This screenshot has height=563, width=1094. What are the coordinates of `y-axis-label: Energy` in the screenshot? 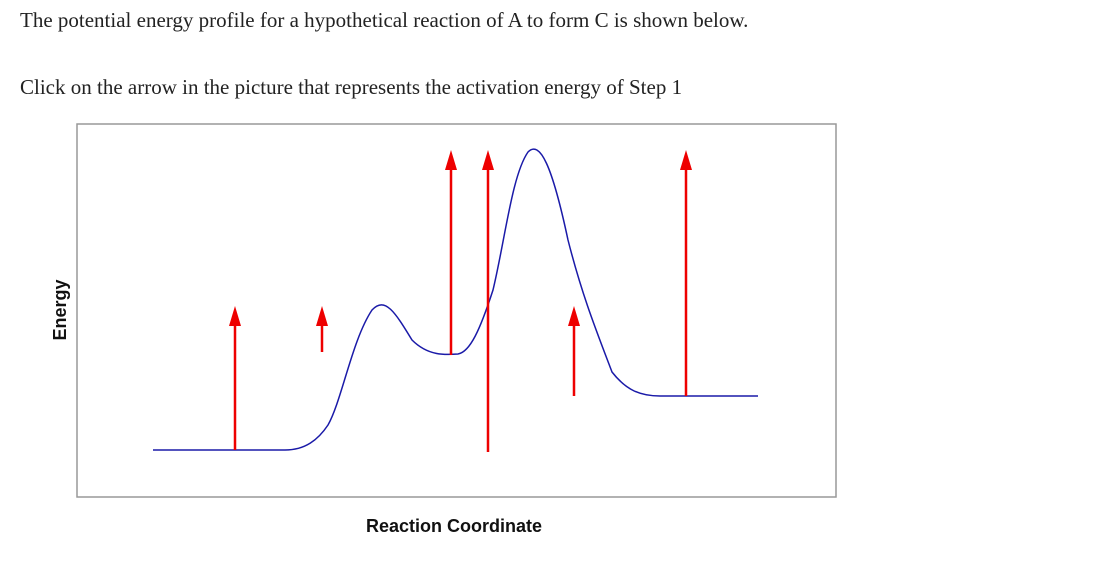 It's located at (60, 309).